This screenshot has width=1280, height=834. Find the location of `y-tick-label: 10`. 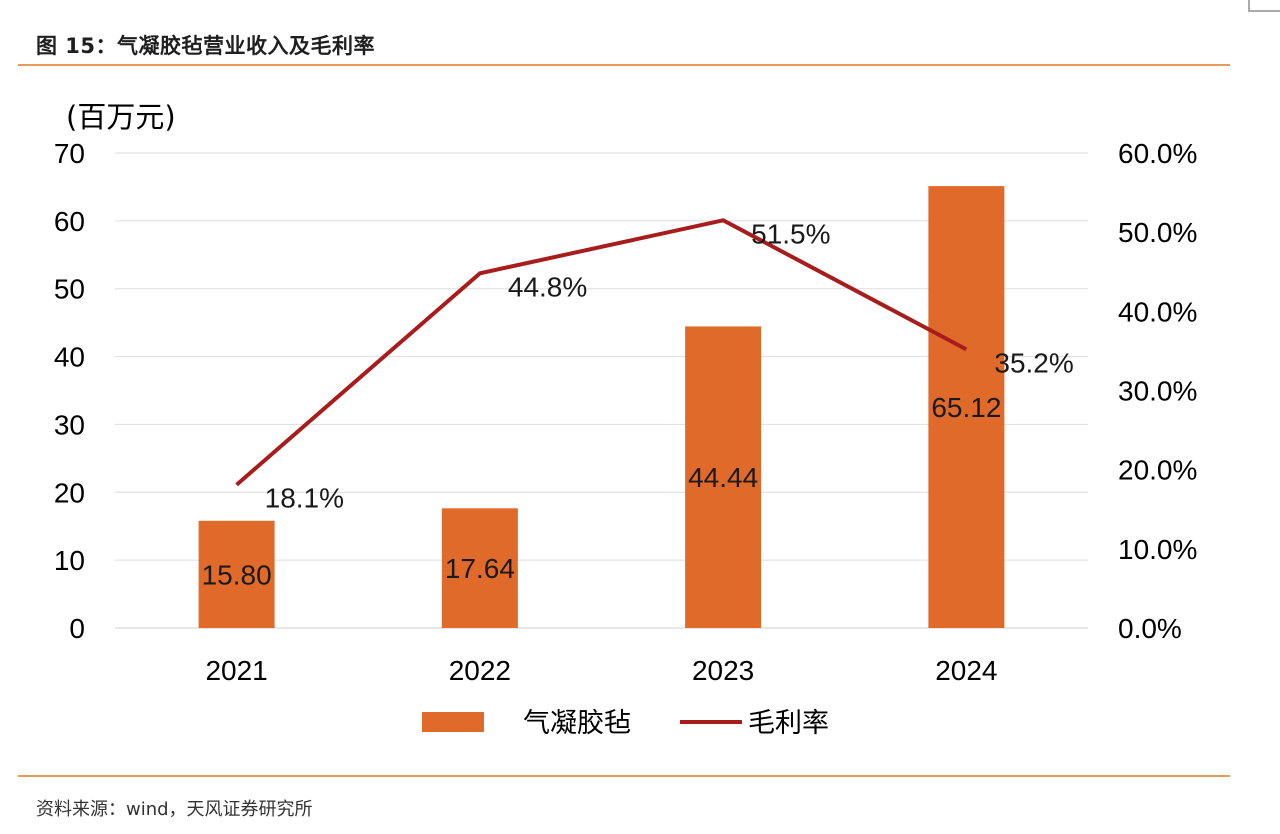

y-tick-label: 10 is located at coordinates (69, 560).